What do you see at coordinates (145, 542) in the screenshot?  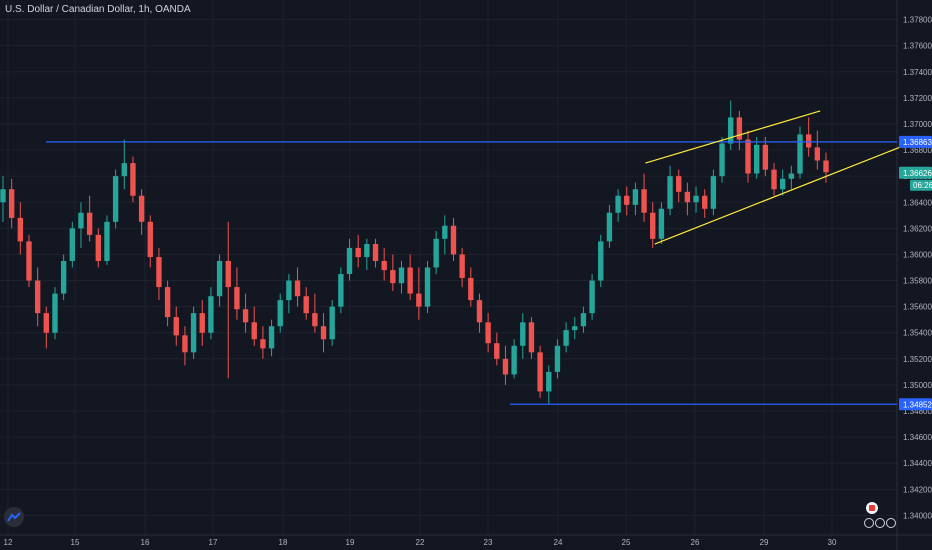 I see `time-tick-label: 16` at bounding box center [145, 542].